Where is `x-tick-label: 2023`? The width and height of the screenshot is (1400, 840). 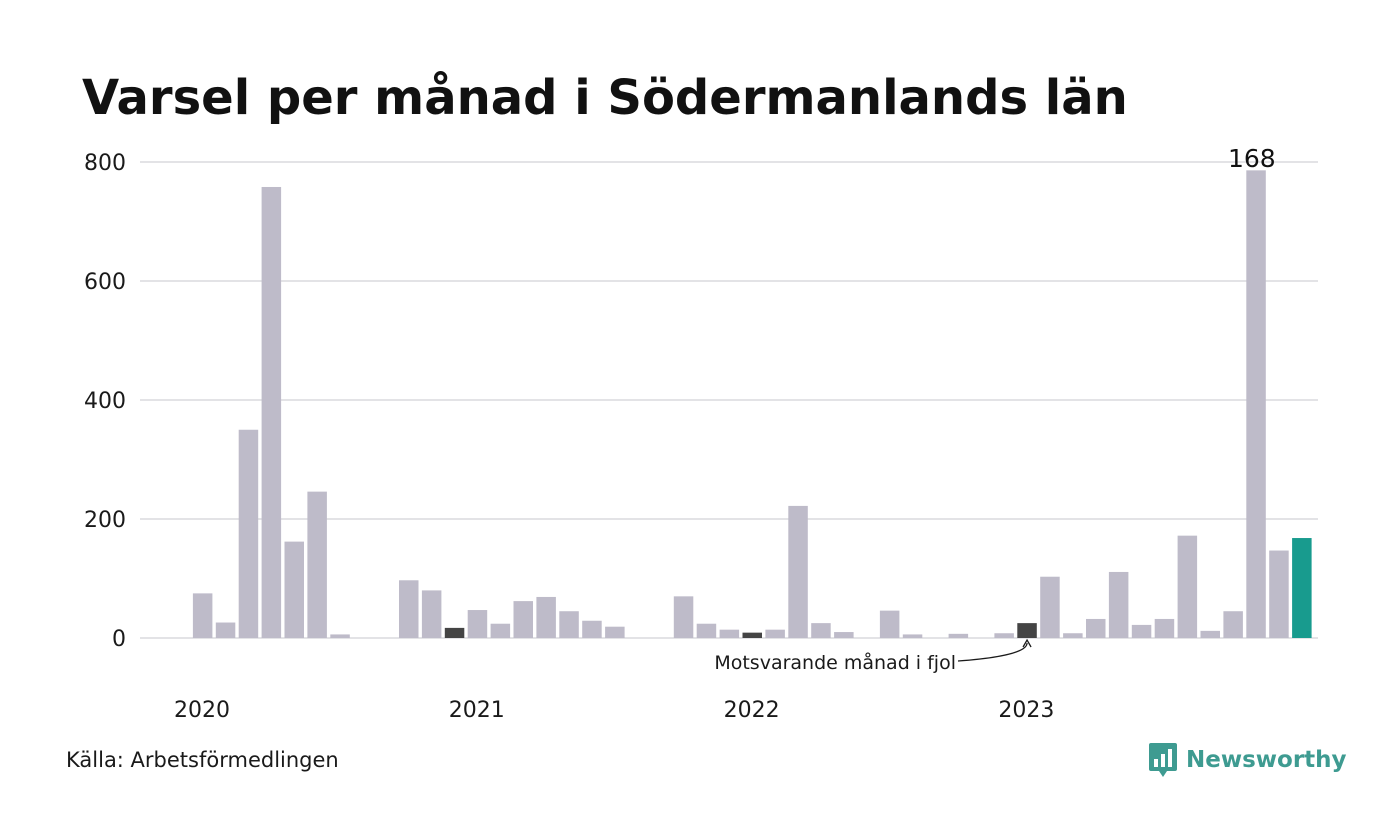 x-tick-label: 2023 is located at coordinates (1026, 710).